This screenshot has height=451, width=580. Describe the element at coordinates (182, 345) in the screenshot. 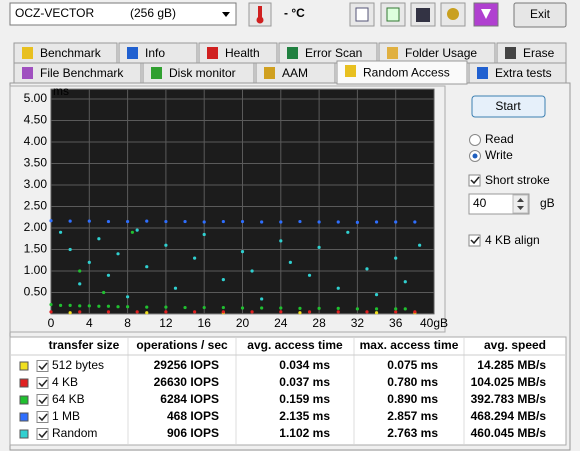

I see `column-header: operations / sec` at that location.